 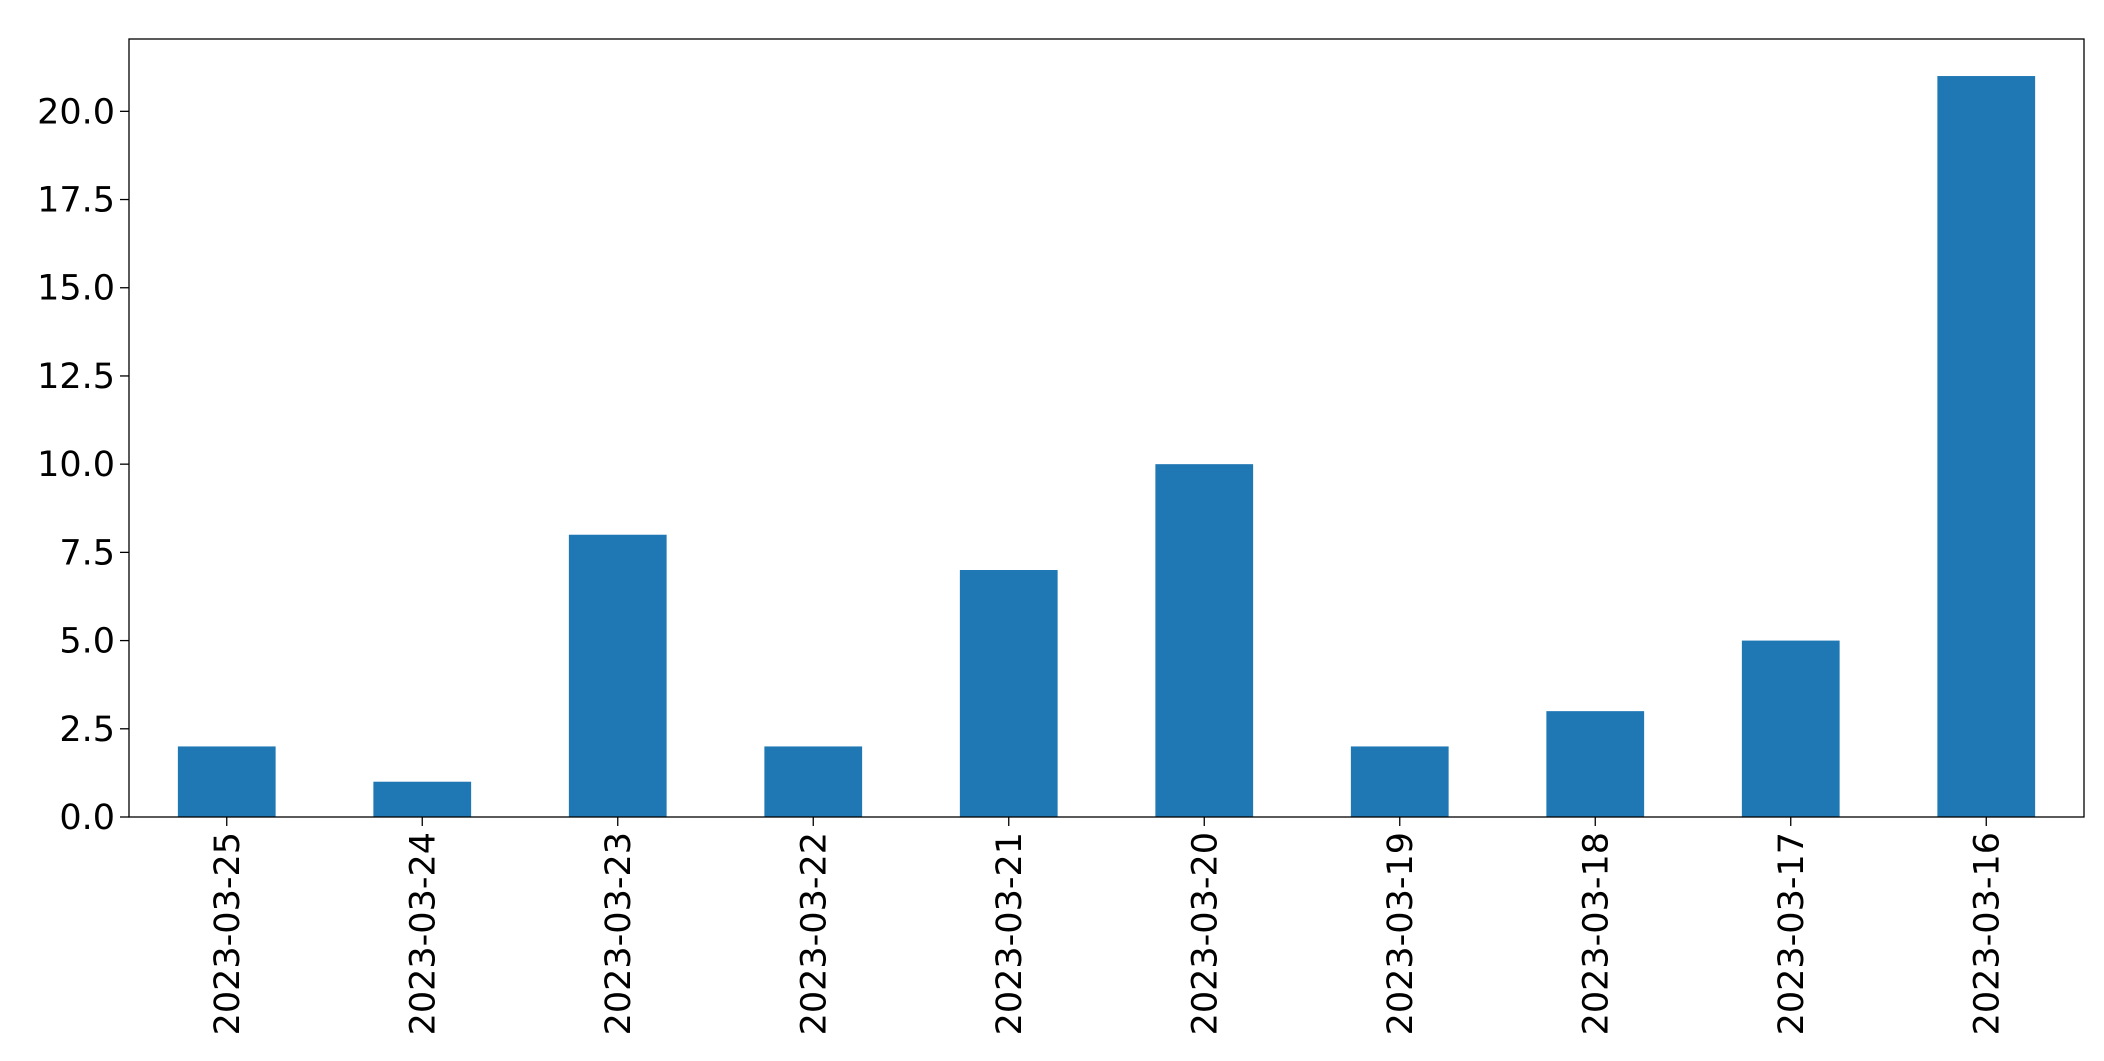 What do you see at coordinates (1401, 933) in the screenshot?
I see `x-tick-label: 2023-03-19` at bounding box center [1401, 933].